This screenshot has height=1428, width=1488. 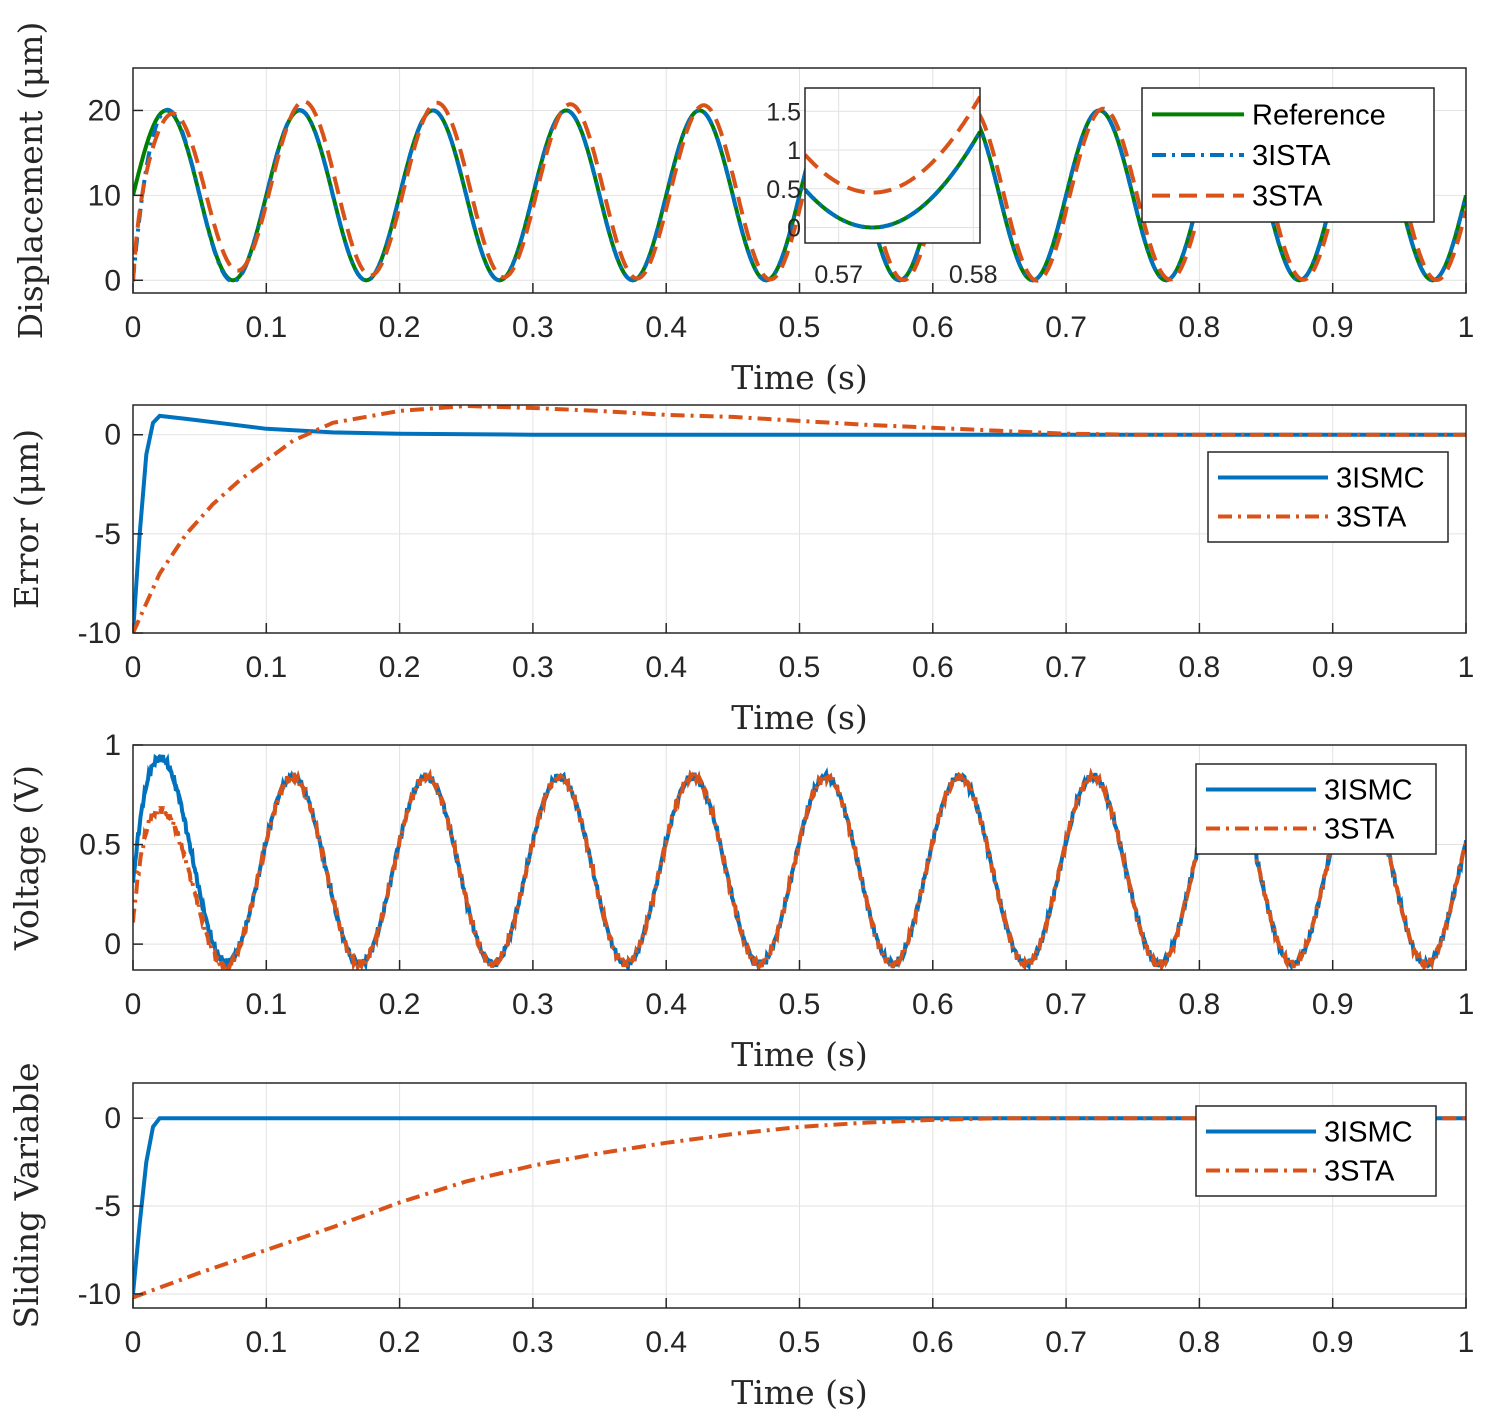 I want to click on legend-label-reference: Reference, so click(x=1319, y=115).